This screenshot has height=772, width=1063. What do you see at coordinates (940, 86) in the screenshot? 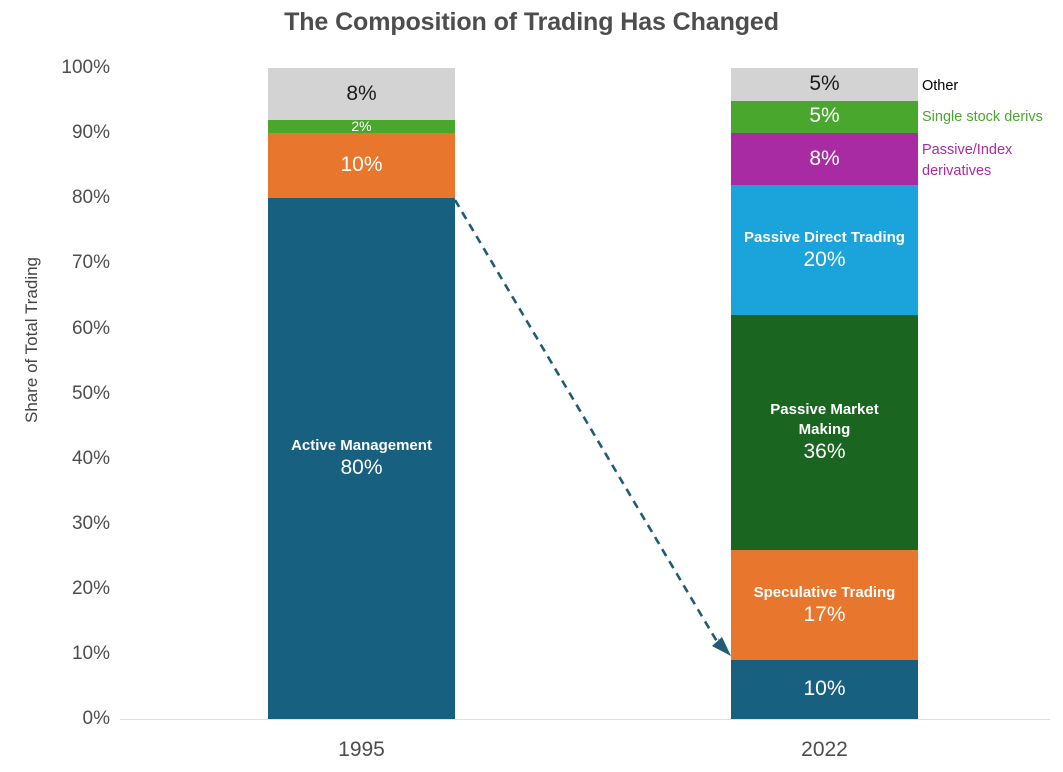
I see `series-label-0: Other` at bounding box center [940, 86].